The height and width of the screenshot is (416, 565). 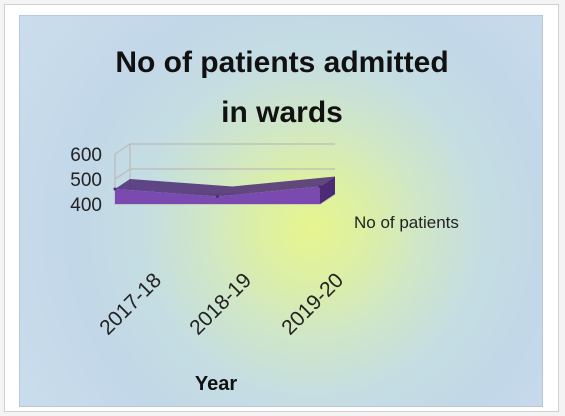 I want to click on chart-title-line-1: No of patients admitted, so click(x=281, y=62).